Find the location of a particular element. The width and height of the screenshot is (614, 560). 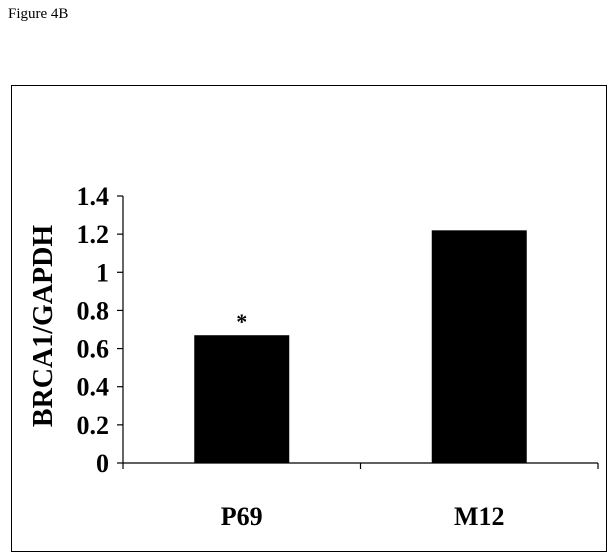

bar-m12 is located at coordinates (479, 346).